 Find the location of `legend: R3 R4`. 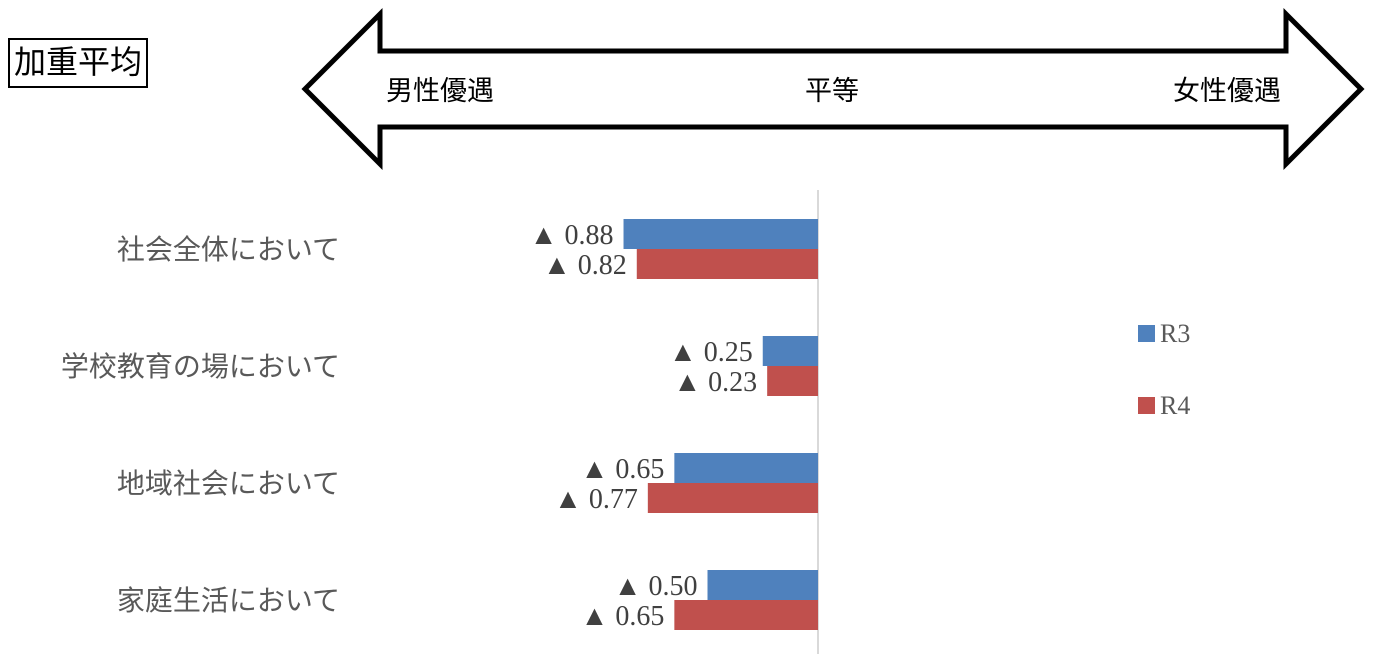

legend: R3 R4 is located at coordinates (1164, 369).